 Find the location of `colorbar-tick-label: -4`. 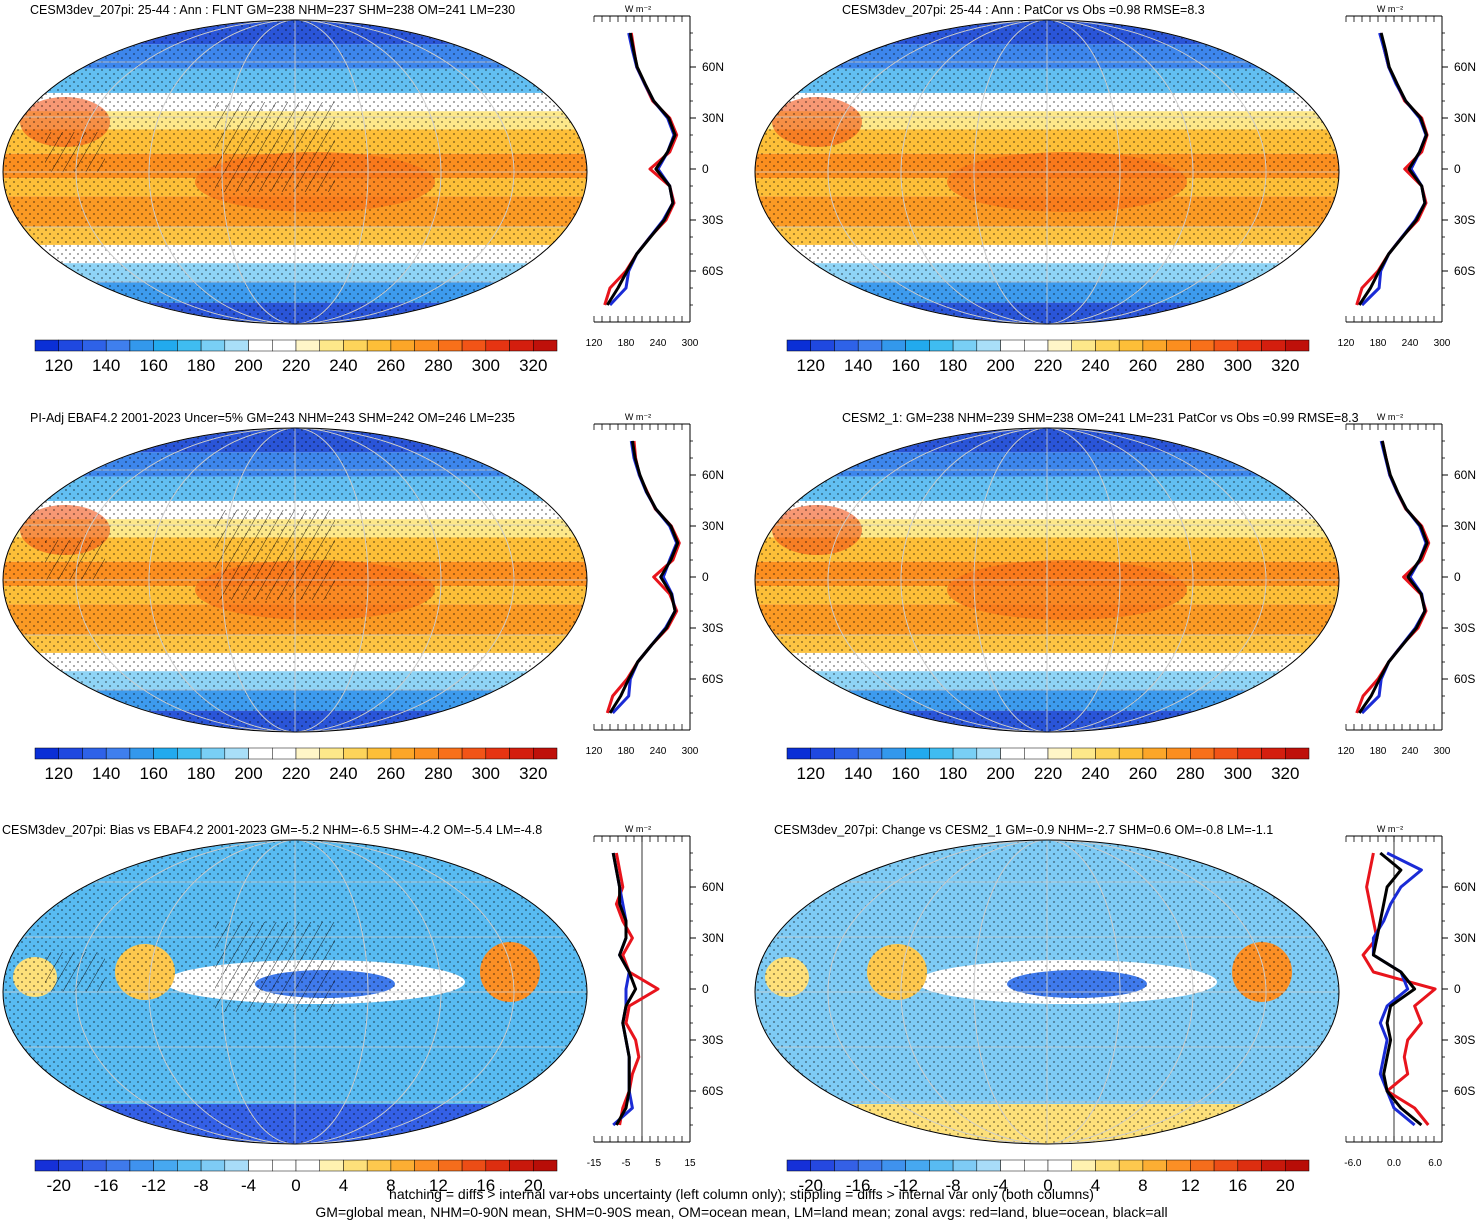

colorbar-tick-label: -4 is located at coordinates (1000, 1185).